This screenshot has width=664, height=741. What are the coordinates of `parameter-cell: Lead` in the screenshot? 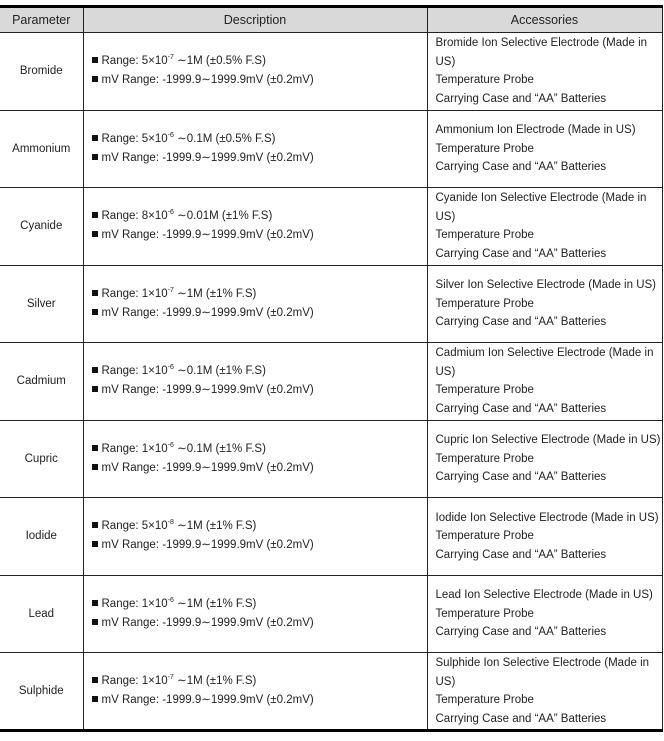 It's located at (42, 613).